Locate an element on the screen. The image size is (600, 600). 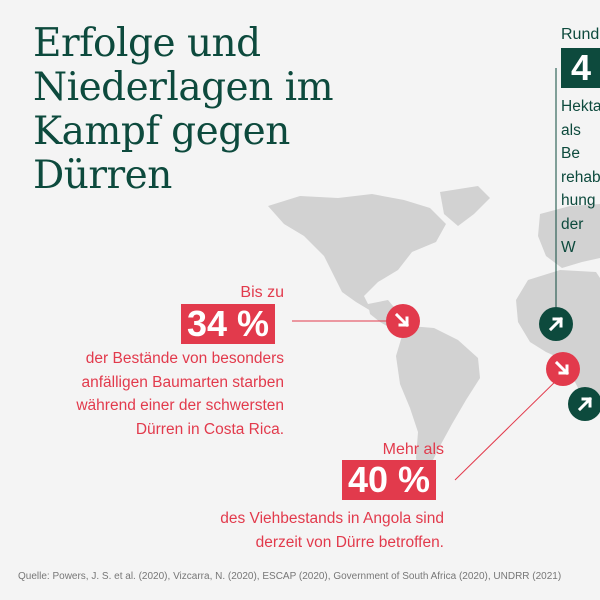
costa-rica-marker is located at coordinates (403, 321).